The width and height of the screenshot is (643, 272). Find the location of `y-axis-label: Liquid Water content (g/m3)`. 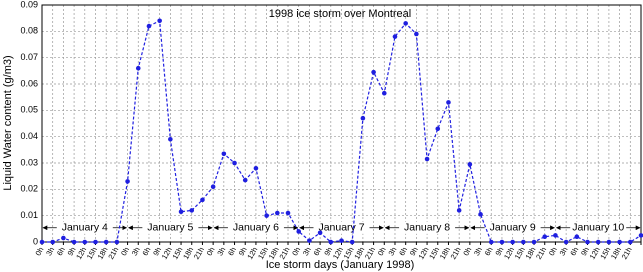

y-axis-label: Liquid Water content (g/m3) is located at coordinates (8, 122).